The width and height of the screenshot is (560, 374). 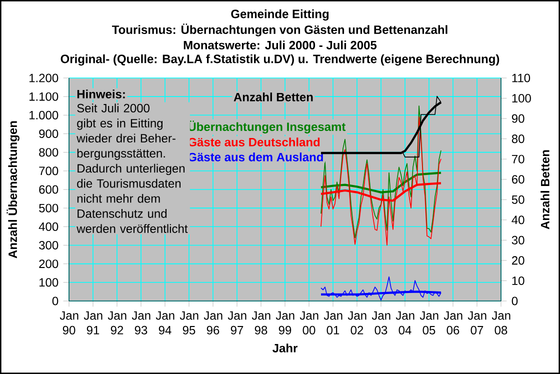 What do you see at coordinates (44, 78) in the screenshot?
I see `y-tick-label: 1.200` at bounding box center [44, 78].